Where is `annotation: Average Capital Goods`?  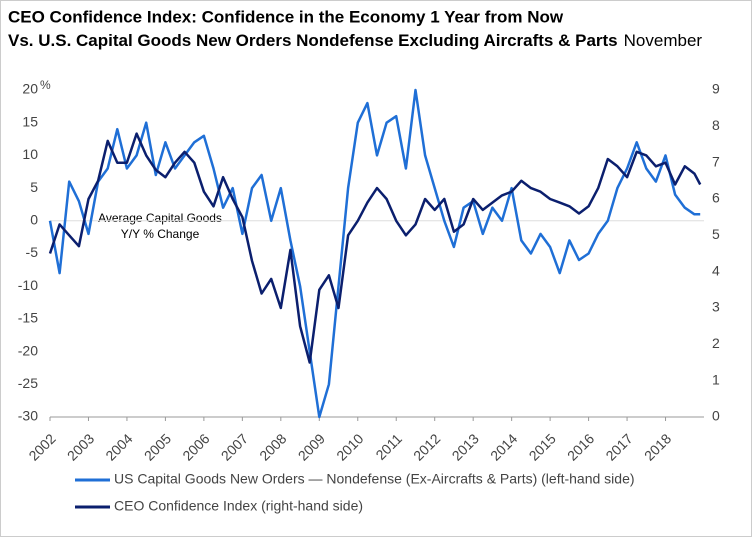 annotation: Average Capital Goods is located at coordinates (160, 218).